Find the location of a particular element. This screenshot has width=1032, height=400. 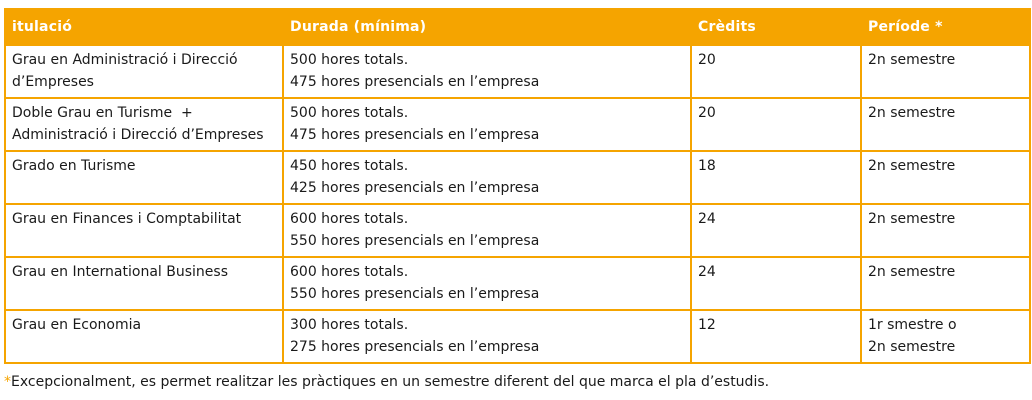

cell-titulacio: Grau en Economia is located at coordinates (144, 336).